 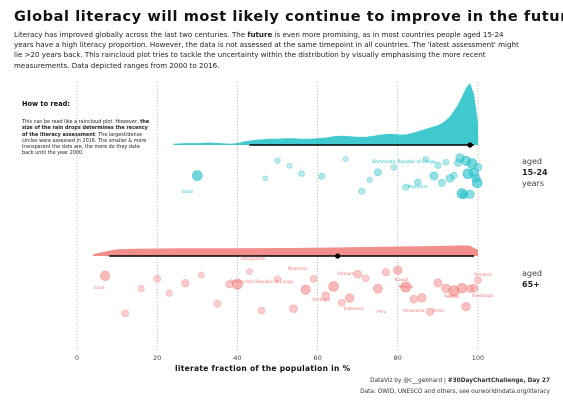 What do you see at coordinates (99, 287) in the screenshot?
I see `annotation-label-old-0: Chad` at bounding box center [99, 287].